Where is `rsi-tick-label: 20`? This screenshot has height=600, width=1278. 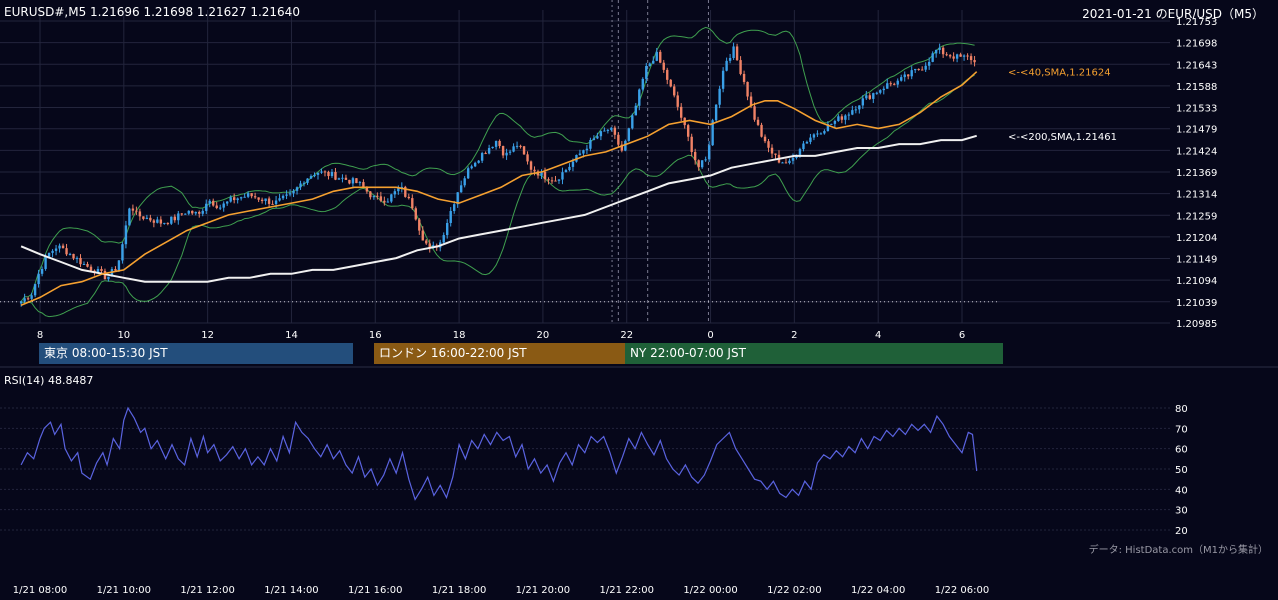 rsi-tick-label: 20 is located at coordinates (1181, 531).